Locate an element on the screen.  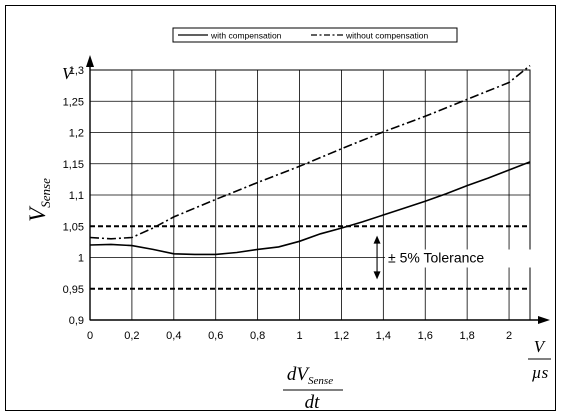
y-tick-label: 0,9 is located at coordinates (76, 321).